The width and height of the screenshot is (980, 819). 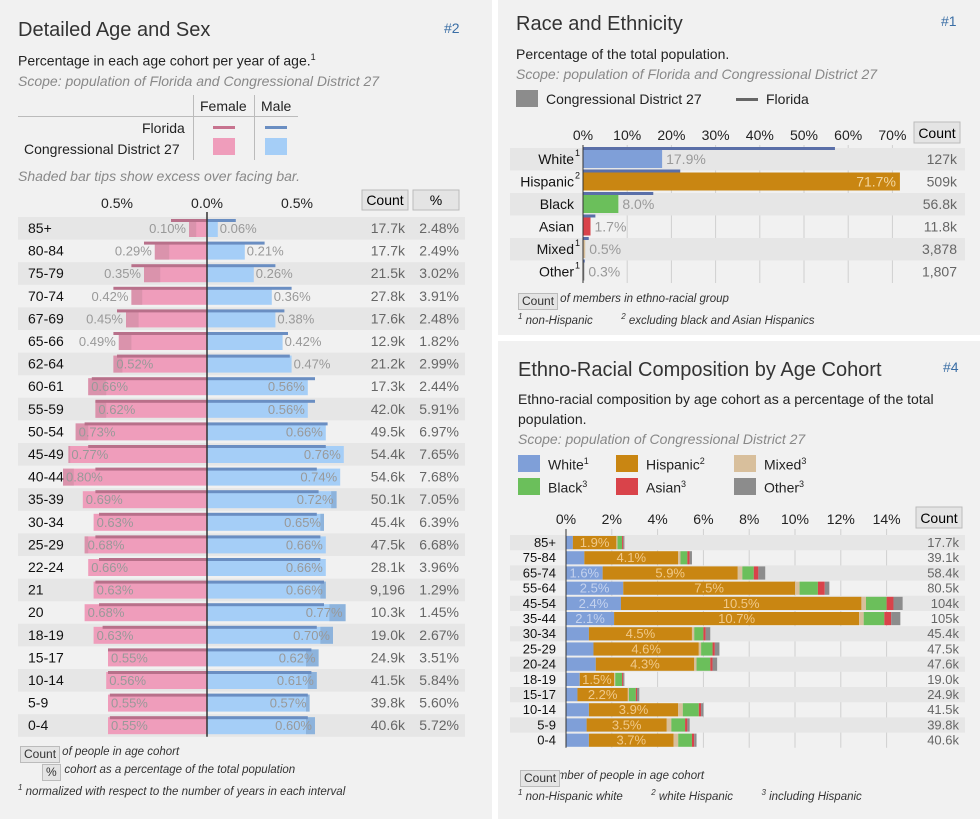 What do you see at coordinates (388, 409) in the screenshot?
I see `count-value: 42.0k` at bounding box center [388, 409].